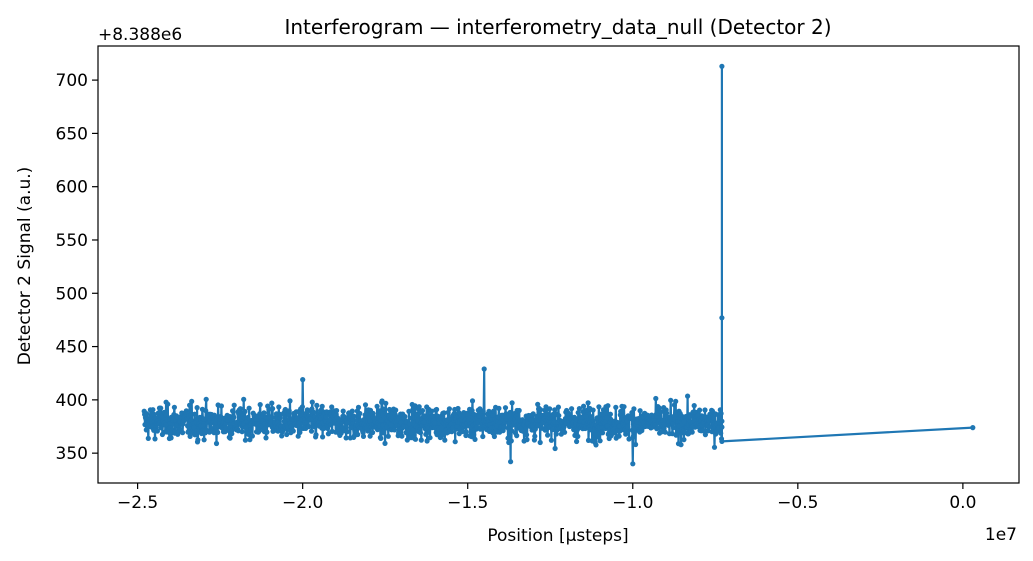 This screenshot has width=1033, height=561. What do you see at coordinates (797, 503) in the screenshot?
I see `x-tick-label: −0.5` at bounding box center [797, 503].